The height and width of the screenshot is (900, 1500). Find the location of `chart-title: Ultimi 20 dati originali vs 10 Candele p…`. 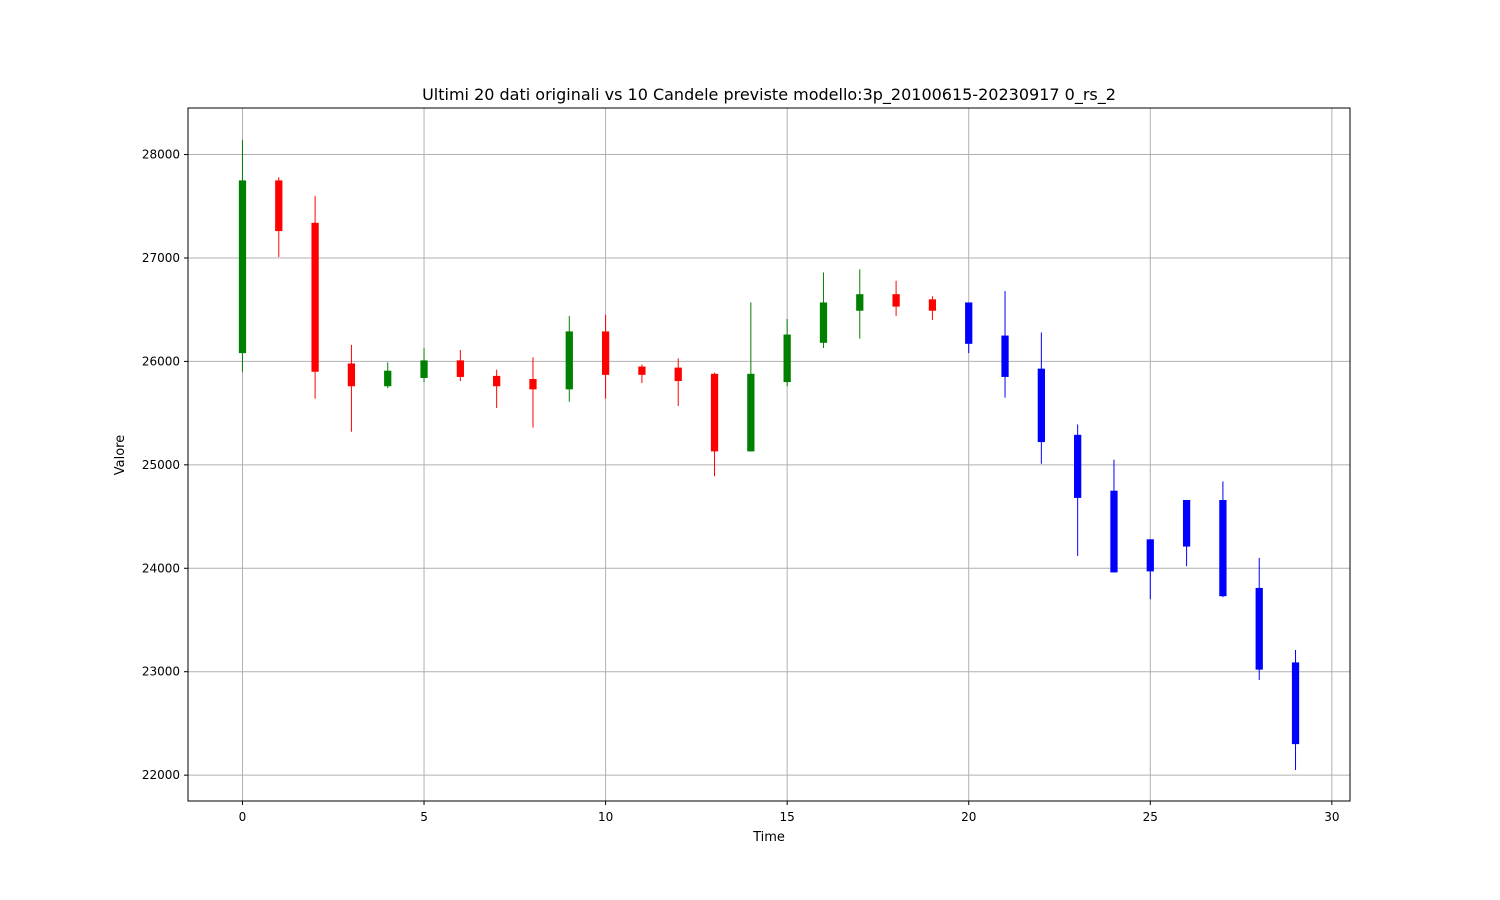

chart-title: Ultimi 20 dati originali vs 10 Candele p… is located at coordinates (769, 95).